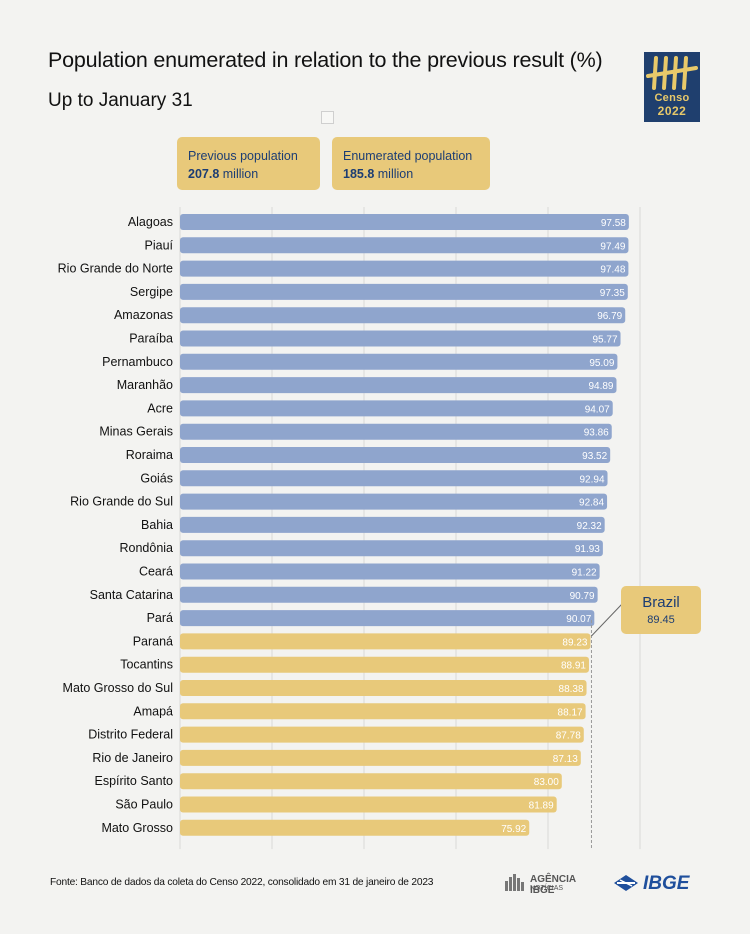  I want to click on value-label: 97.49, so click(612, 246).